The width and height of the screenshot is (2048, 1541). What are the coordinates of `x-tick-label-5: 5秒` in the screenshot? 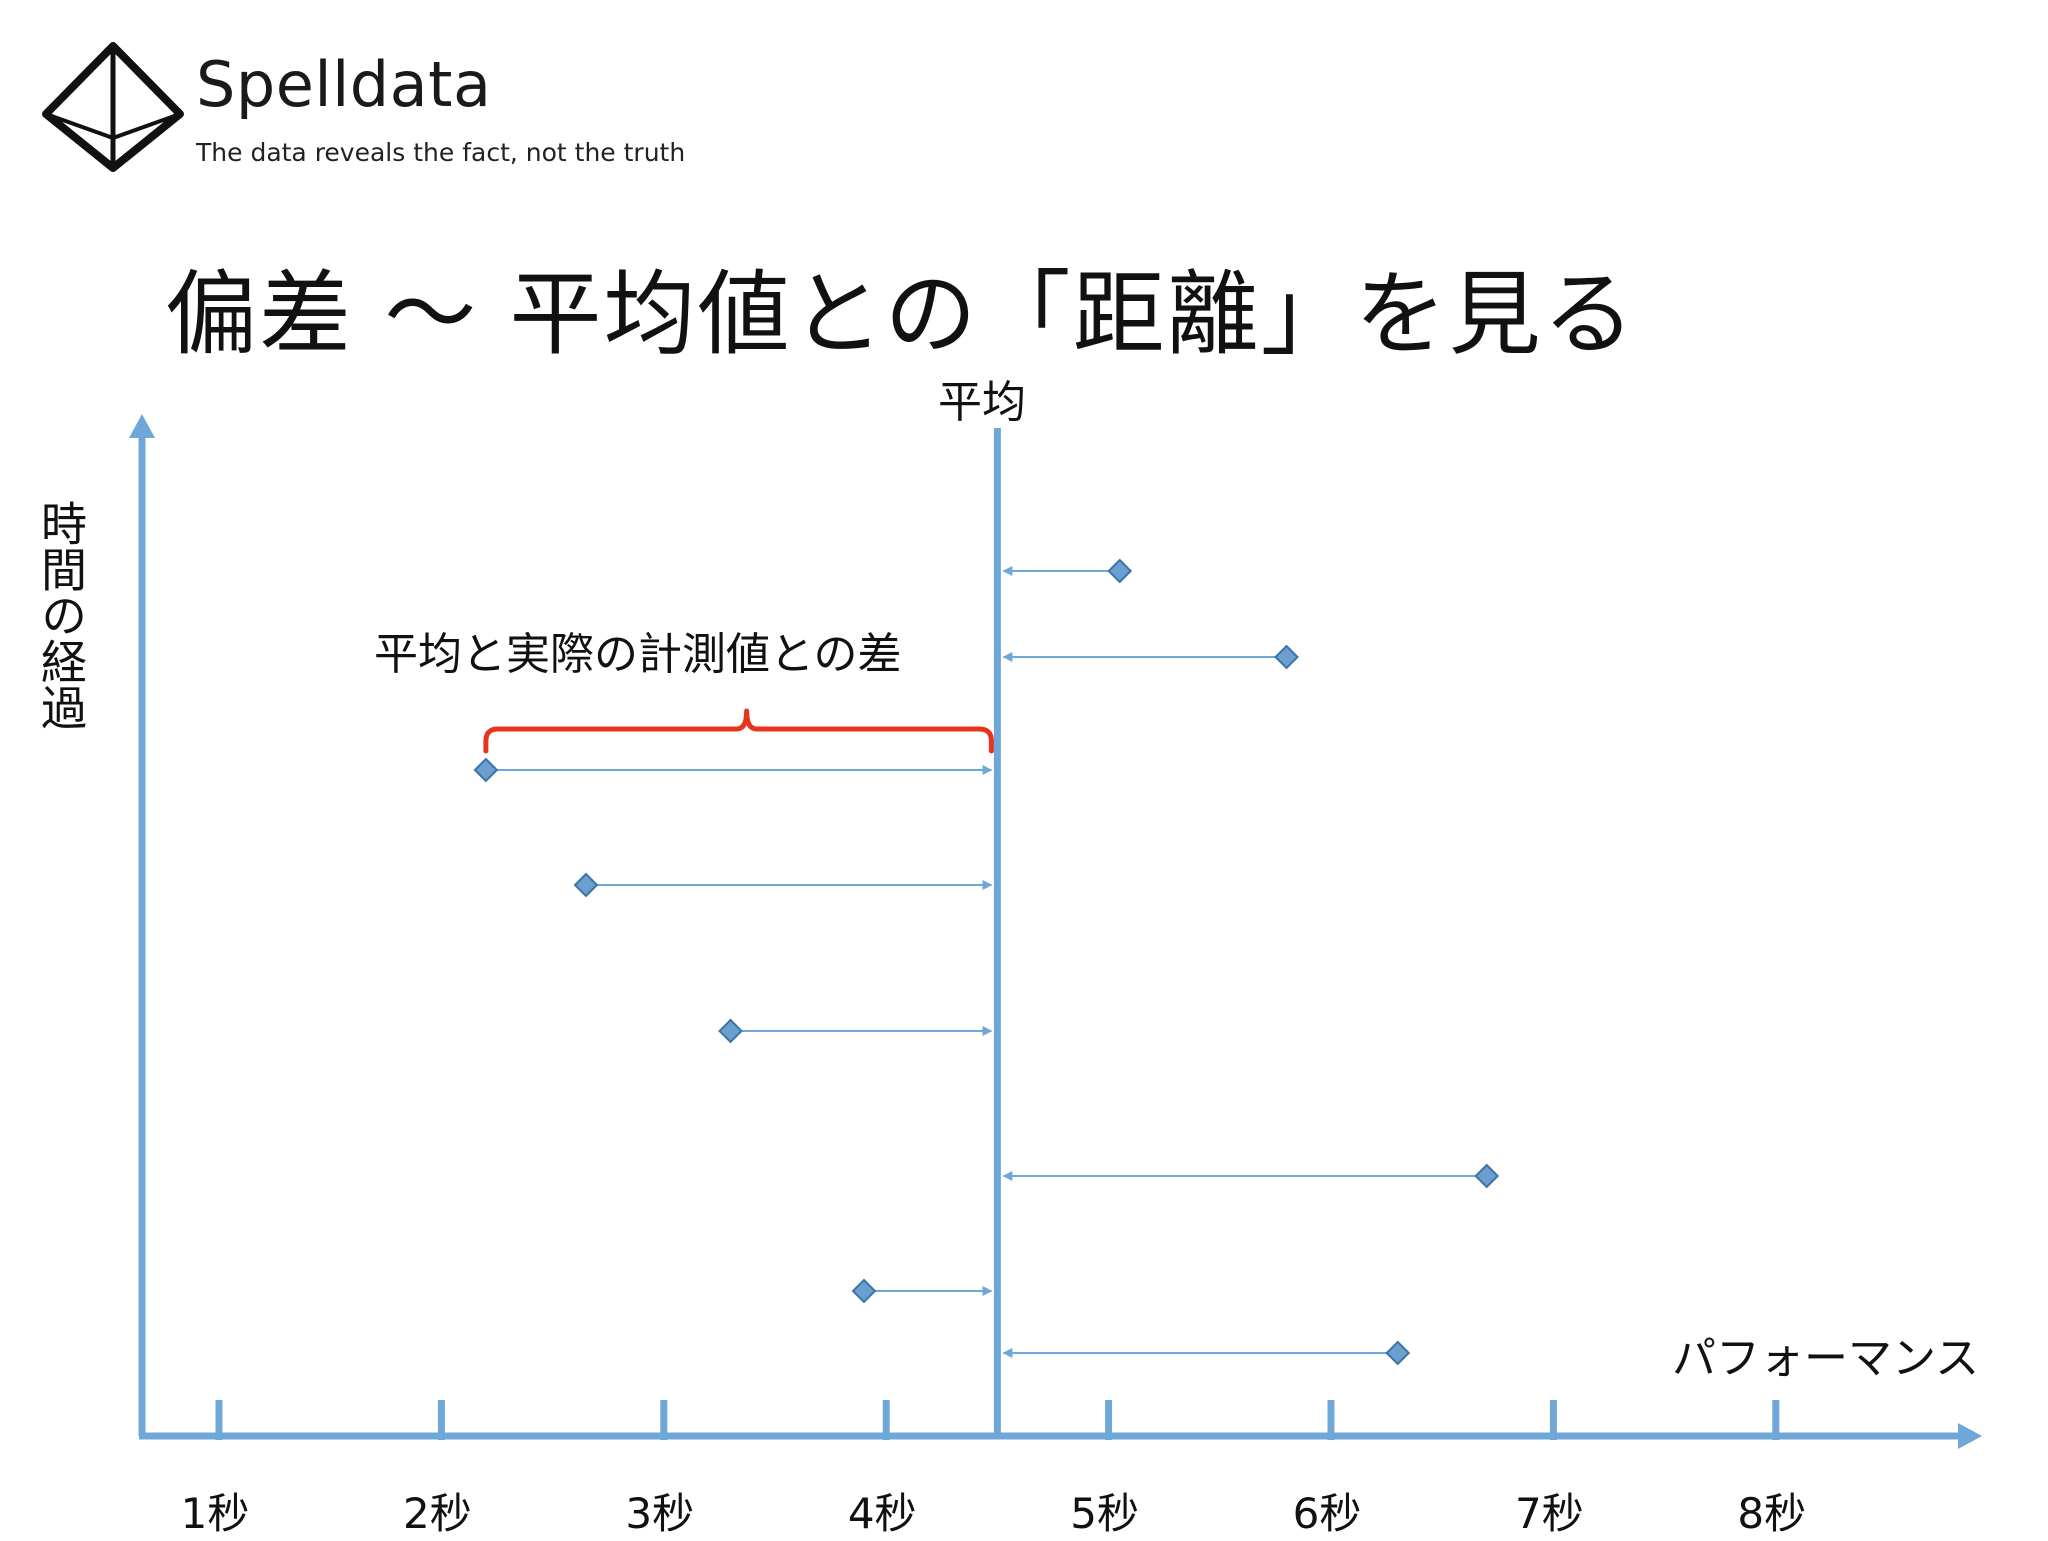 It's located at (1104, 1513).